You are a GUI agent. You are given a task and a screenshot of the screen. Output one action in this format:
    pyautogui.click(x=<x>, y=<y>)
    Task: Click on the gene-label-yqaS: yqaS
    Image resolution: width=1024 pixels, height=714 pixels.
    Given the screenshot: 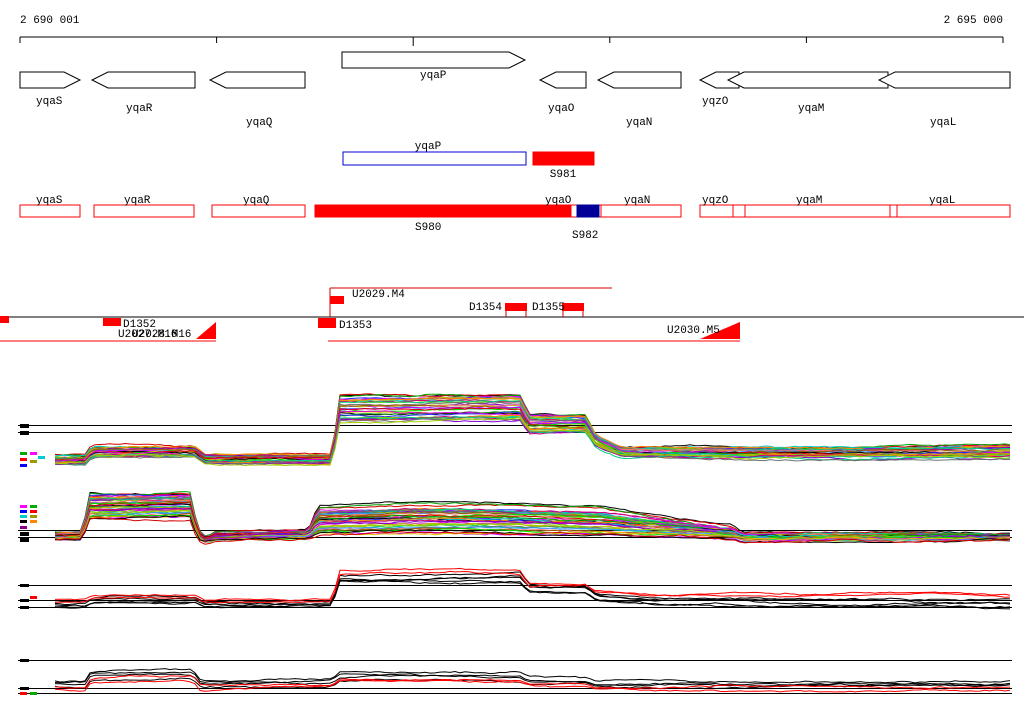 What is the action you would take?
    pyautogui.click(x=49, y=102)
    